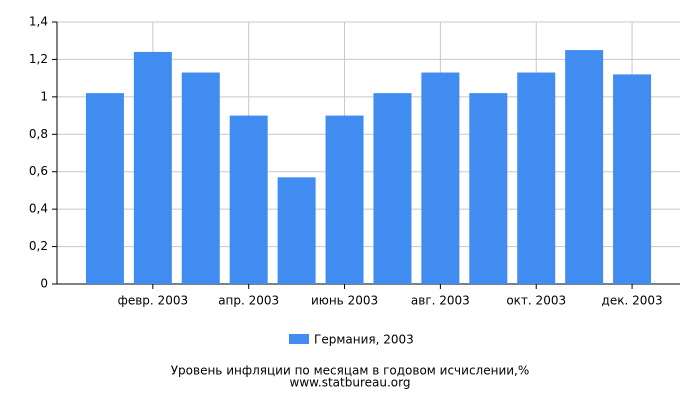 This screenshot has height=400, width=700. Describe the element at coordinates (38, 59) in the screenshot. I see `y-tick-label: 1,2` at that location.